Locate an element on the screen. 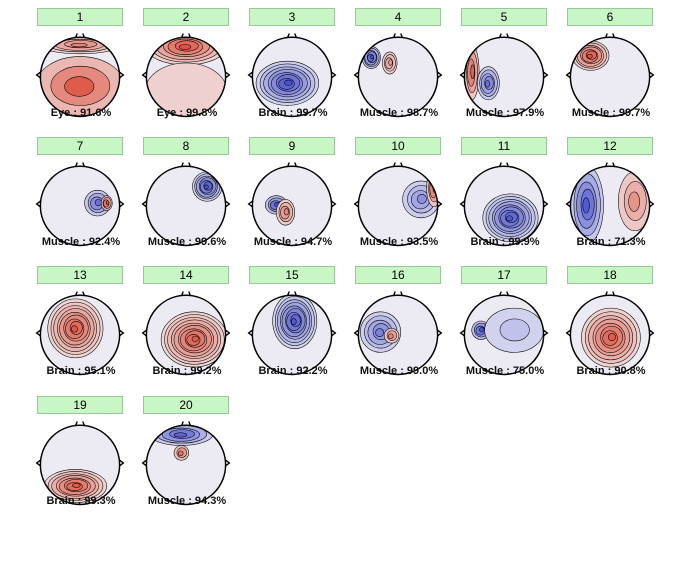 The image size is (686, 576). component-number-button: 13 is located at coordinates (80, 275).